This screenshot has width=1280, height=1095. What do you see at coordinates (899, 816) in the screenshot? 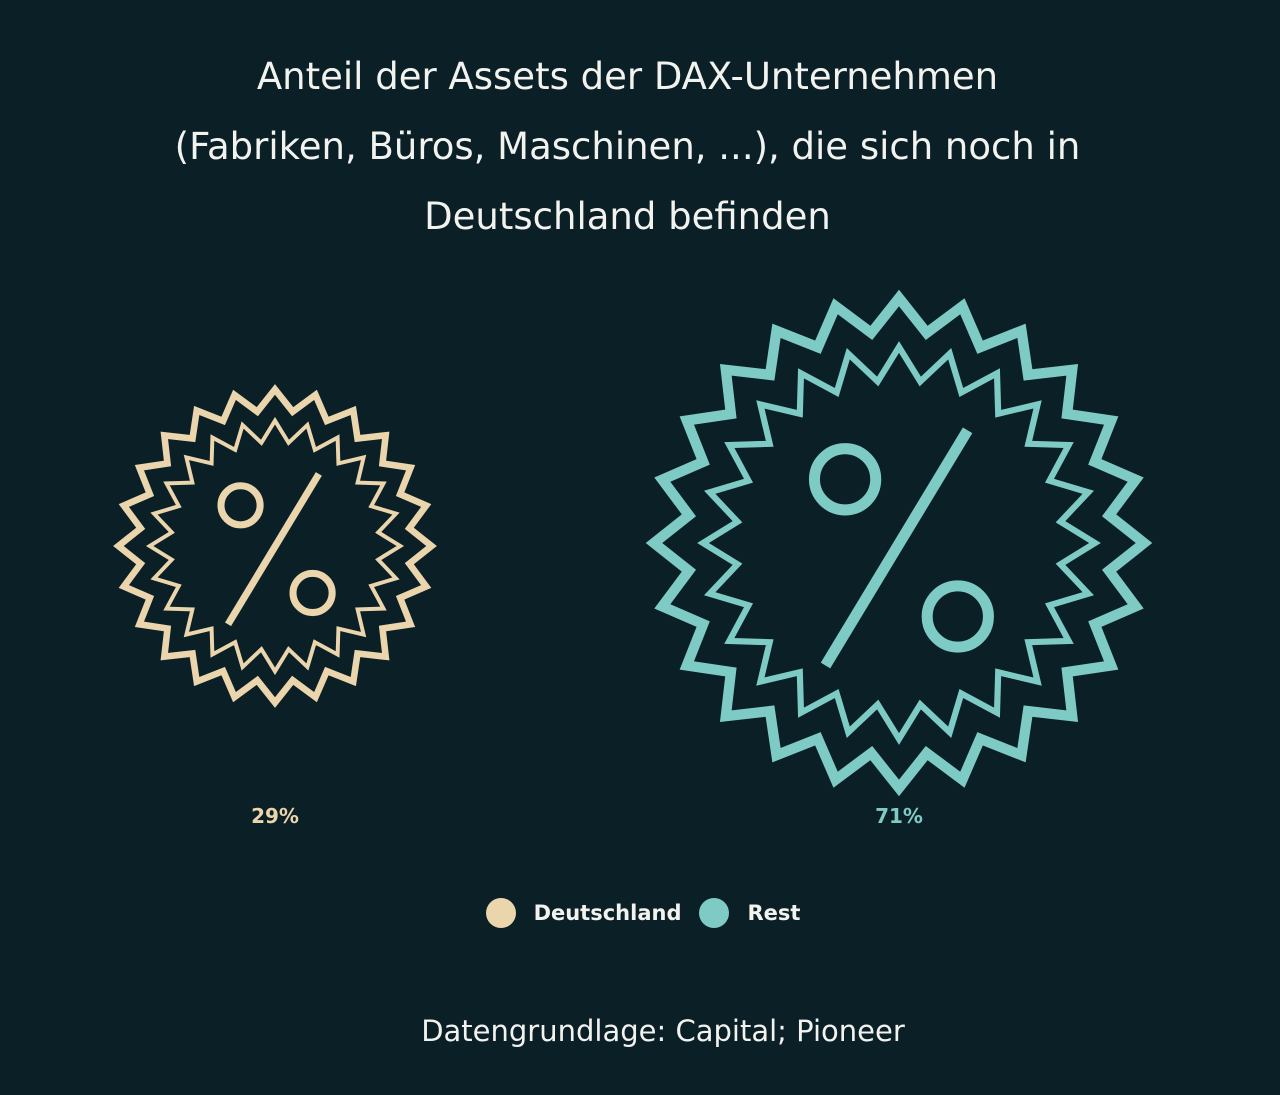
I see `value-label-rest: 71%` at bounding box center [899, 816].